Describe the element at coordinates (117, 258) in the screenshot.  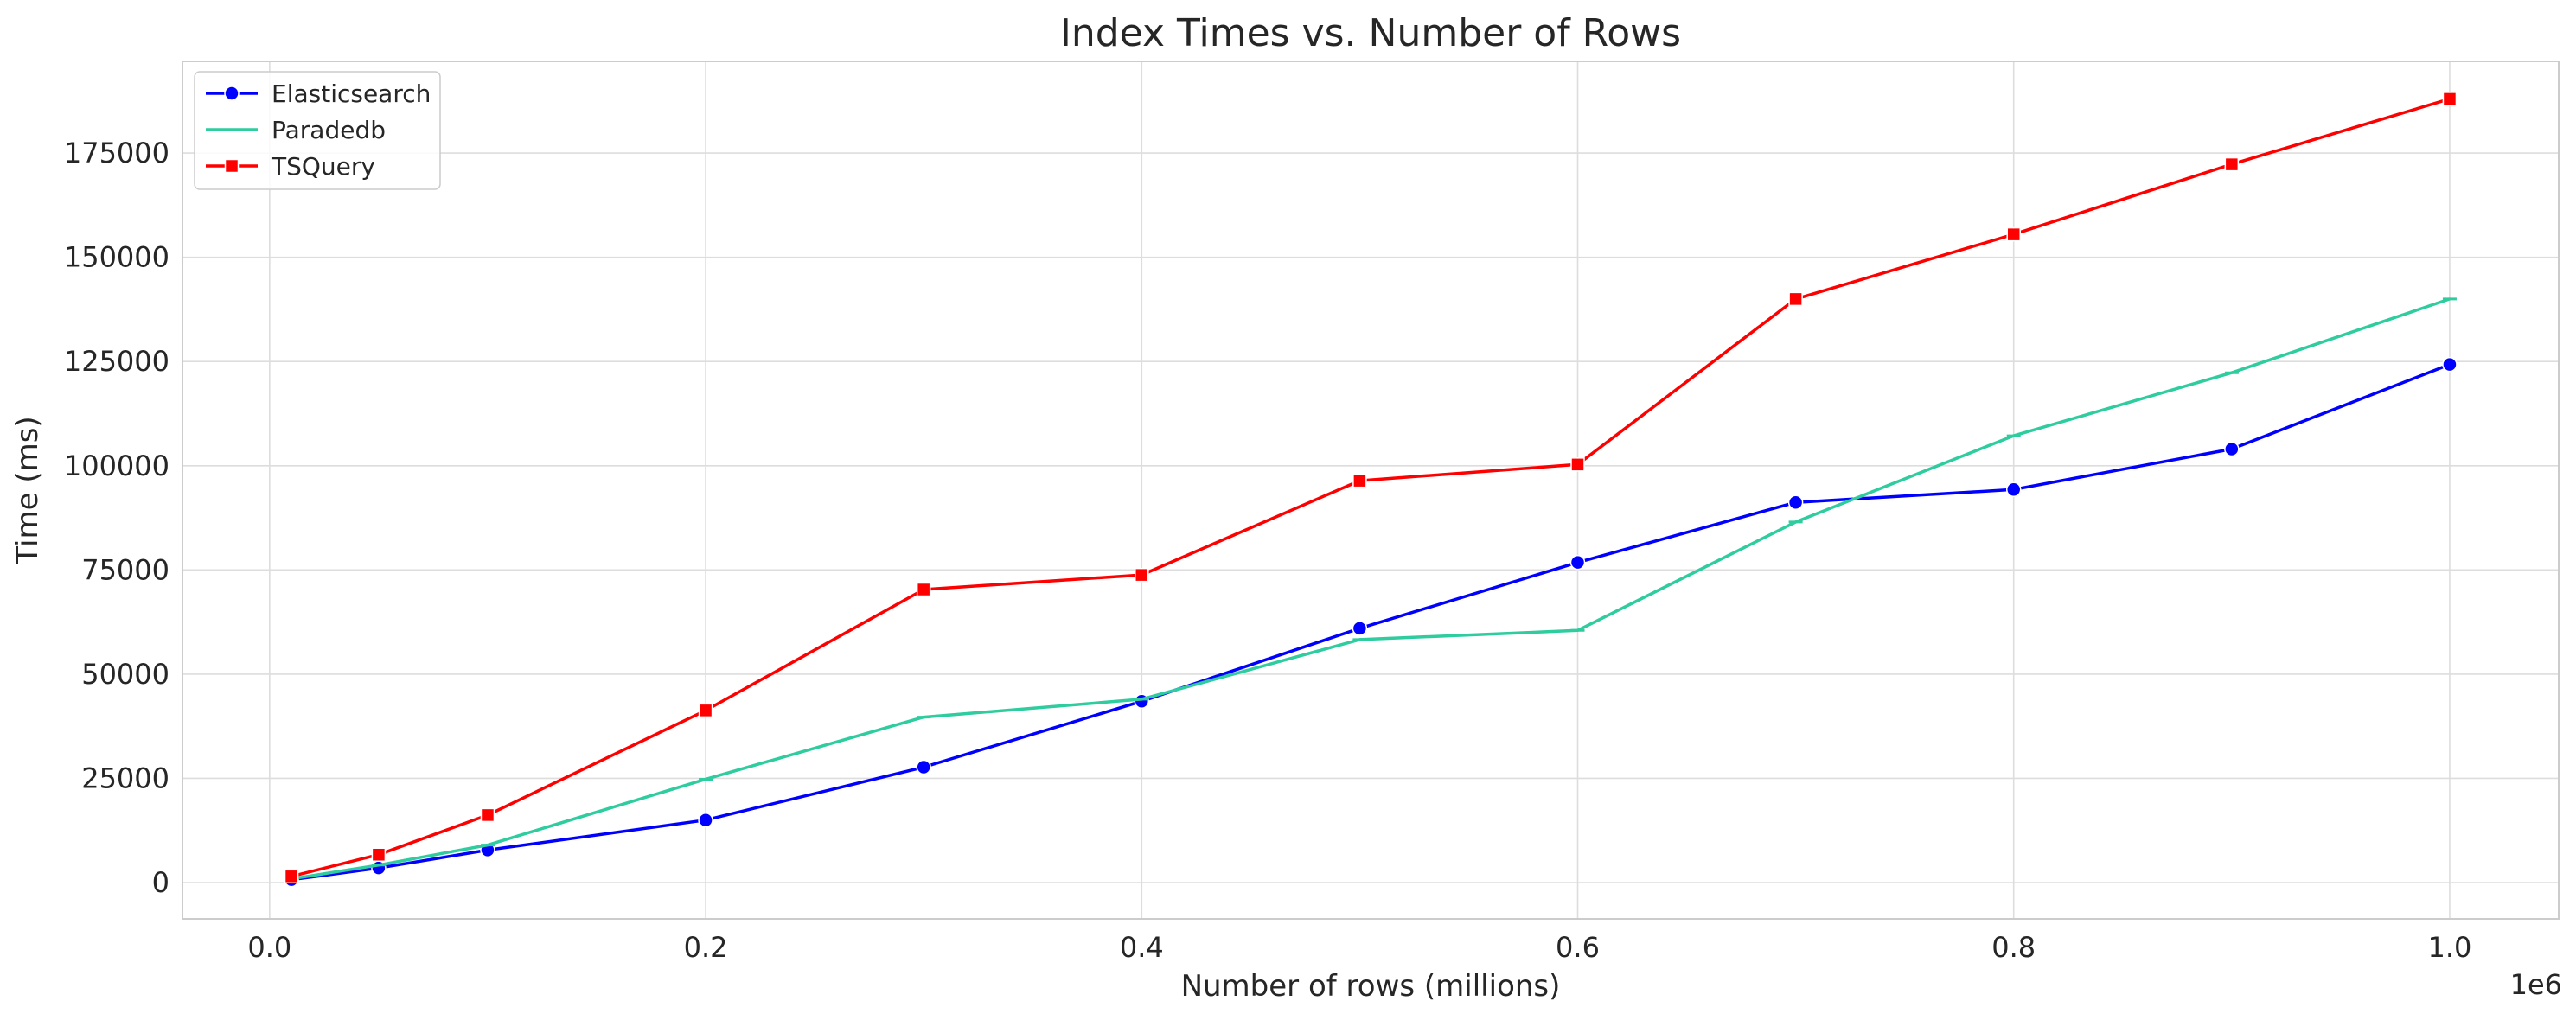
I see `y-tick-label: 150000` at that location.